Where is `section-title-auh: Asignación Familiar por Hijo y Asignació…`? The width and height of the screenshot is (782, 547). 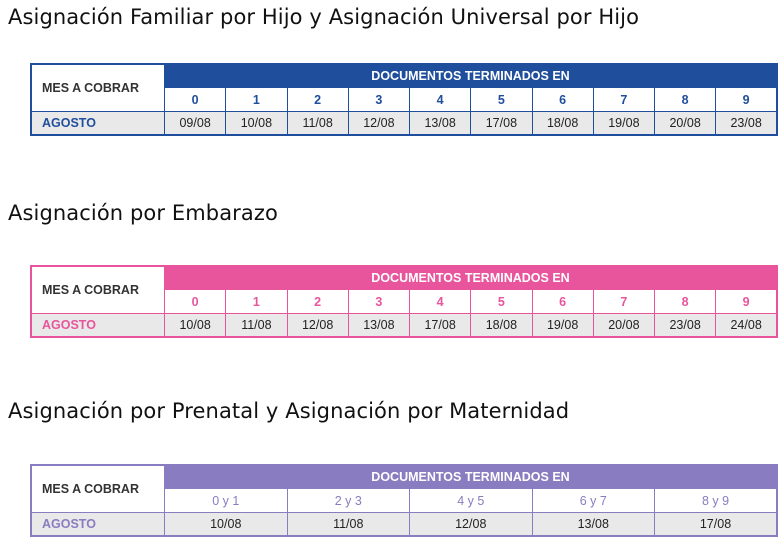
section-title-auh: Asignación Familiar por Hijo y Asignació… is located at coordinates (324, 17).